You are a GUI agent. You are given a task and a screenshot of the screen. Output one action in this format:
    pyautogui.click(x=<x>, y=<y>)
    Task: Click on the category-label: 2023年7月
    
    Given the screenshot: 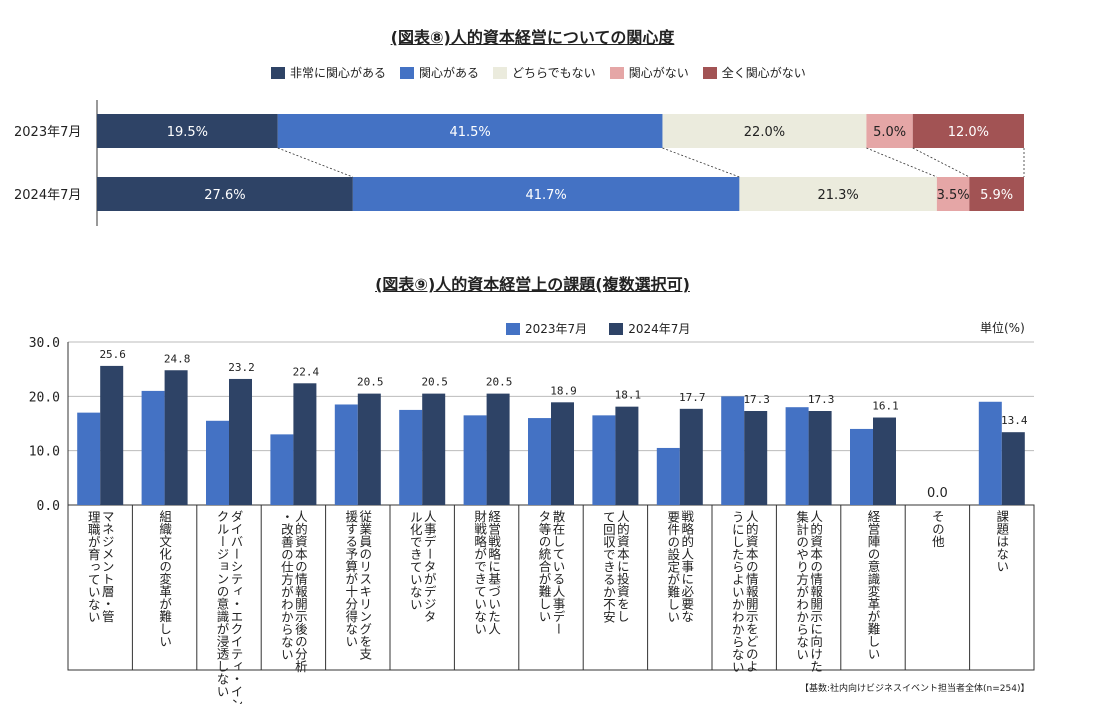 What is the action you would take?
    pyautogui.click(x=47, y=132)
    